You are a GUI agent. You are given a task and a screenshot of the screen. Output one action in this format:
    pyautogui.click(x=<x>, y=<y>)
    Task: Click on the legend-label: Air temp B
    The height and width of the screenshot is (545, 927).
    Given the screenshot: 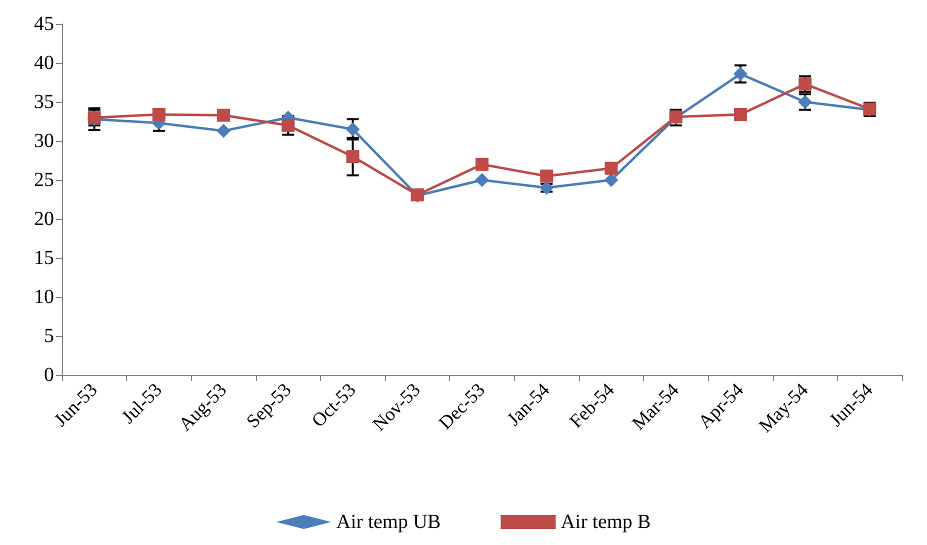 What is the action you would take?
    pyautogui.click(x=605, y=522)
    